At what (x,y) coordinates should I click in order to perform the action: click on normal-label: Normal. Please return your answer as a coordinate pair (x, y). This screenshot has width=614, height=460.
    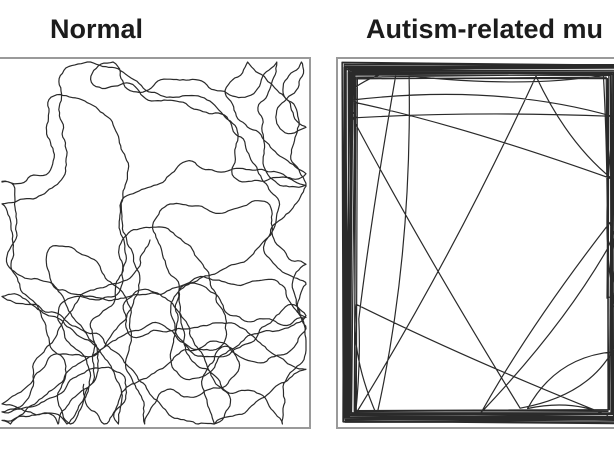
    Looking at the image, I should click on (97, 29).